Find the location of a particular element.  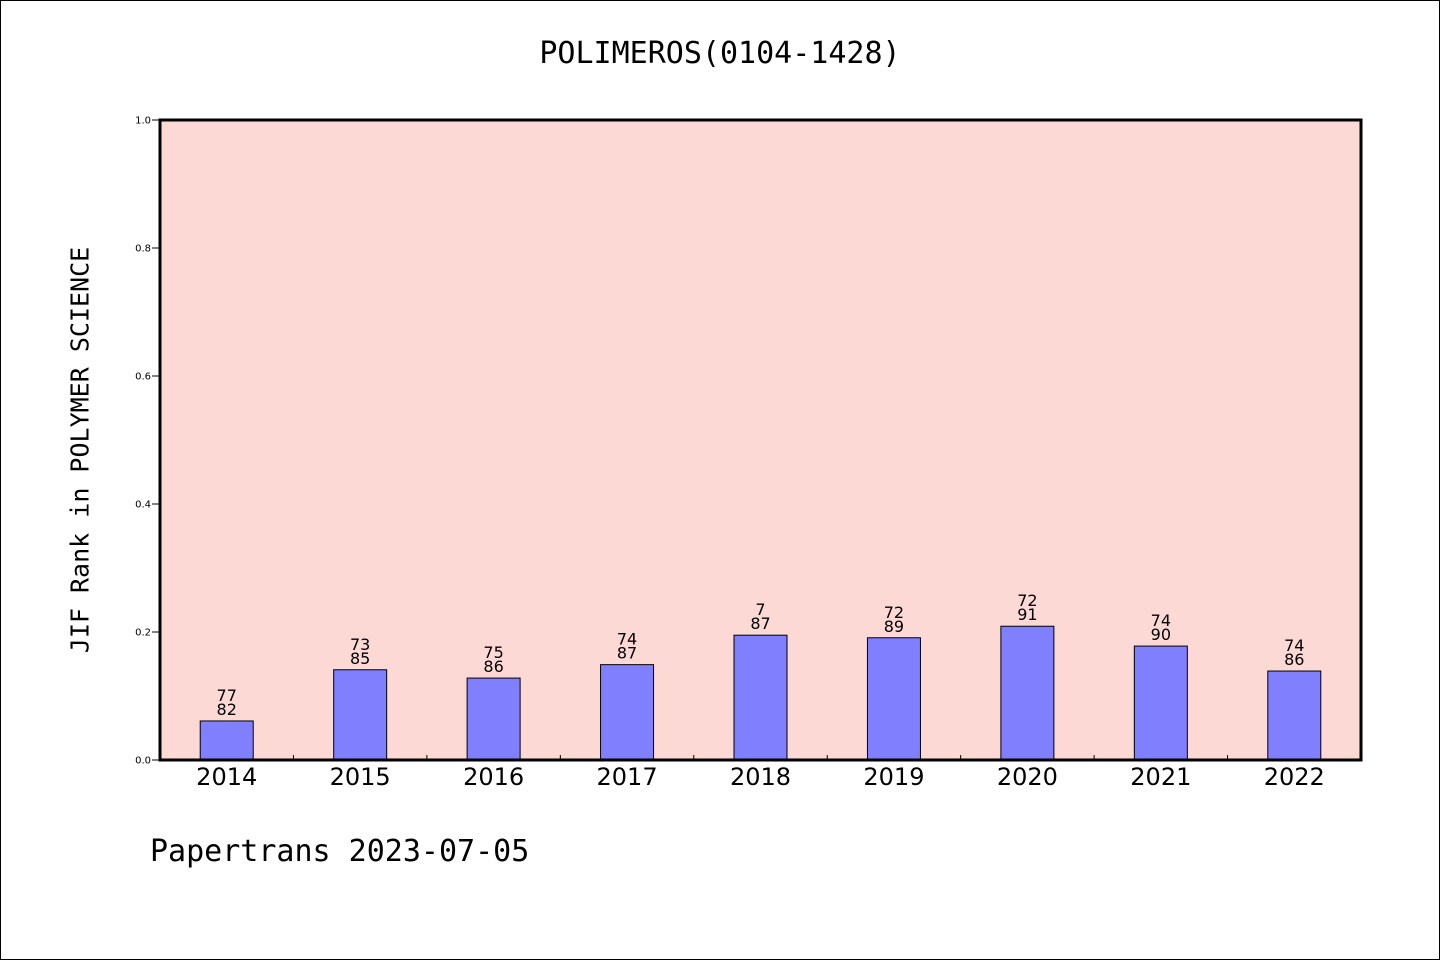

bar-total-label: 85 is located at coordinates (360, 658).